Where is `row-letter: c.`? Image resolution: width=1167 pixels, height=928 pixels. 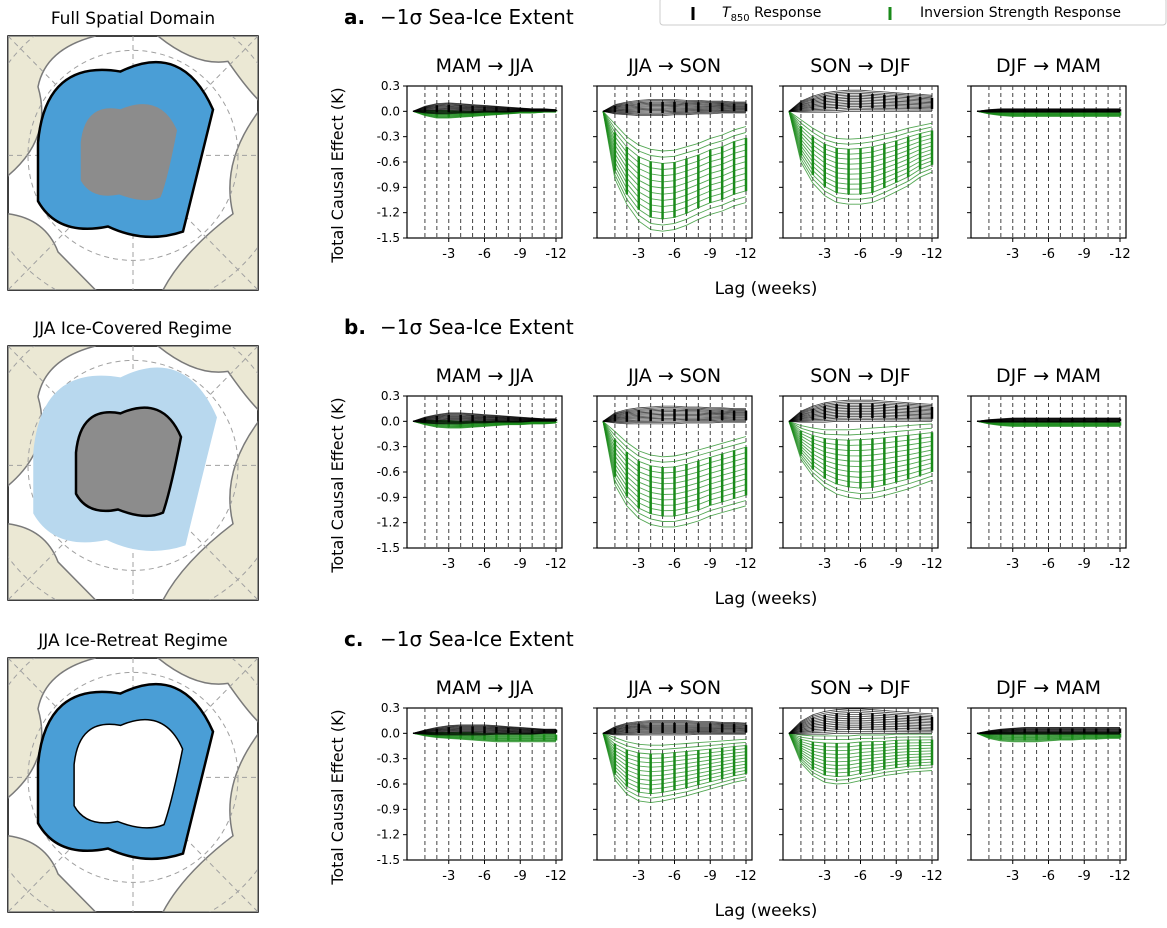 row-letter: c. is located at coordinates (353, 639).